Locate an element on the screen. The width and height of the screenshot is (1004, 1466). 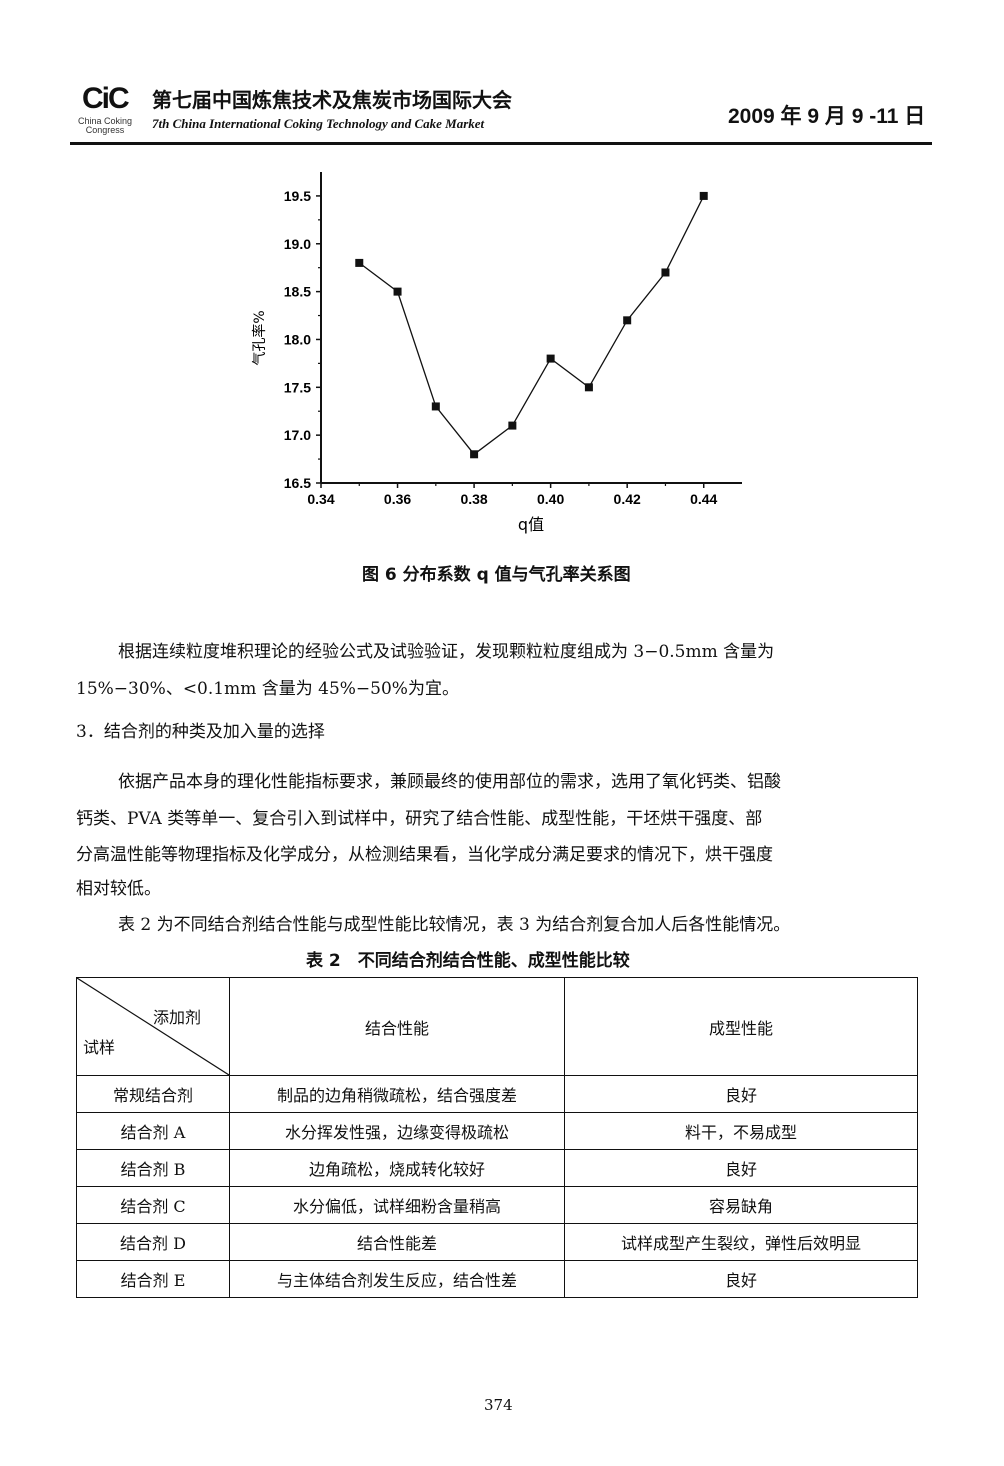
paragraph-2-line-1: 依据产品本身的理化性能指标要求，兼顾最终的使用部位的需求，选用了氧化钙类、铝酸 is located at coordinates (449, 782).